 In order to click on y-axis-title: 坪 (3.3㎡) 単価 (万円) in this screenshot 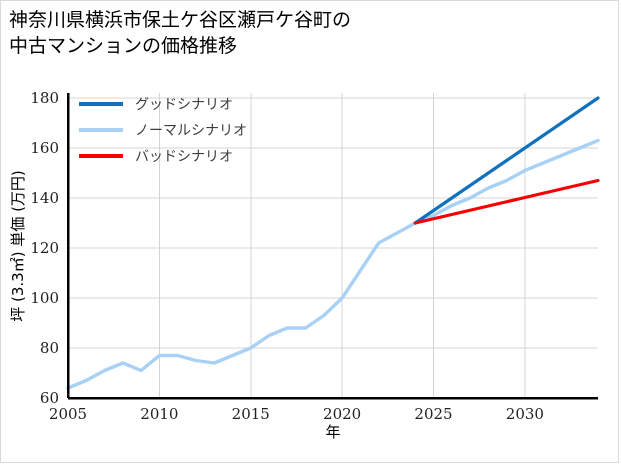, I will do `click(18, 246)`.